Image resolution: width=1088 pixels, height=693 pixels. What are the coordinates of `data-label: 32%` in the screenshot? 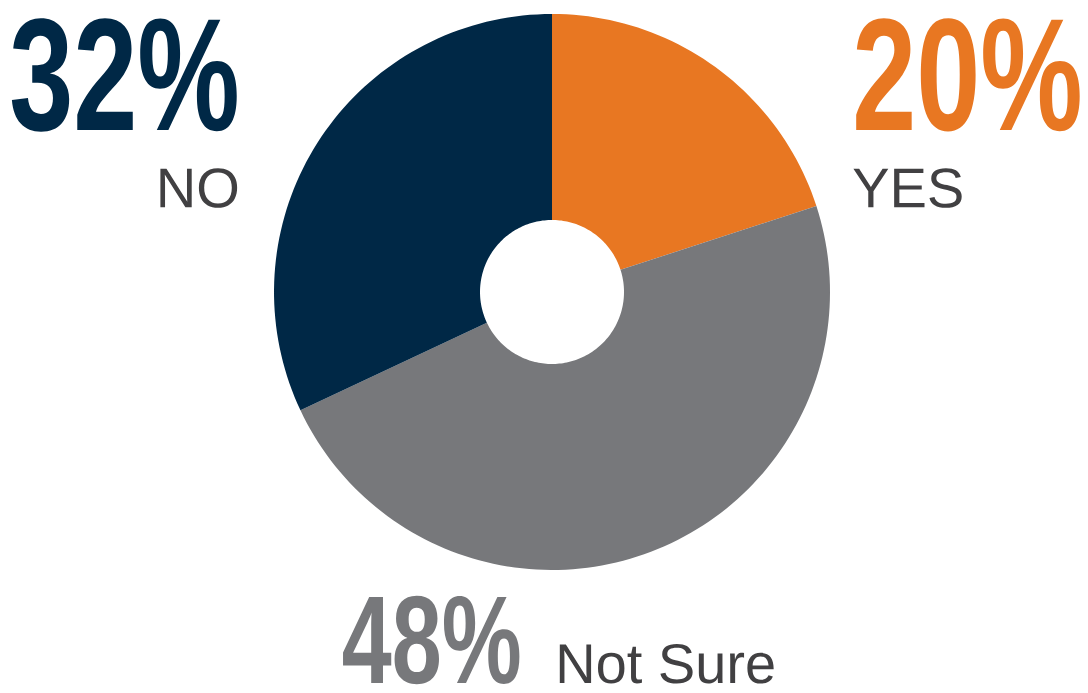 It's located at (124, 75).